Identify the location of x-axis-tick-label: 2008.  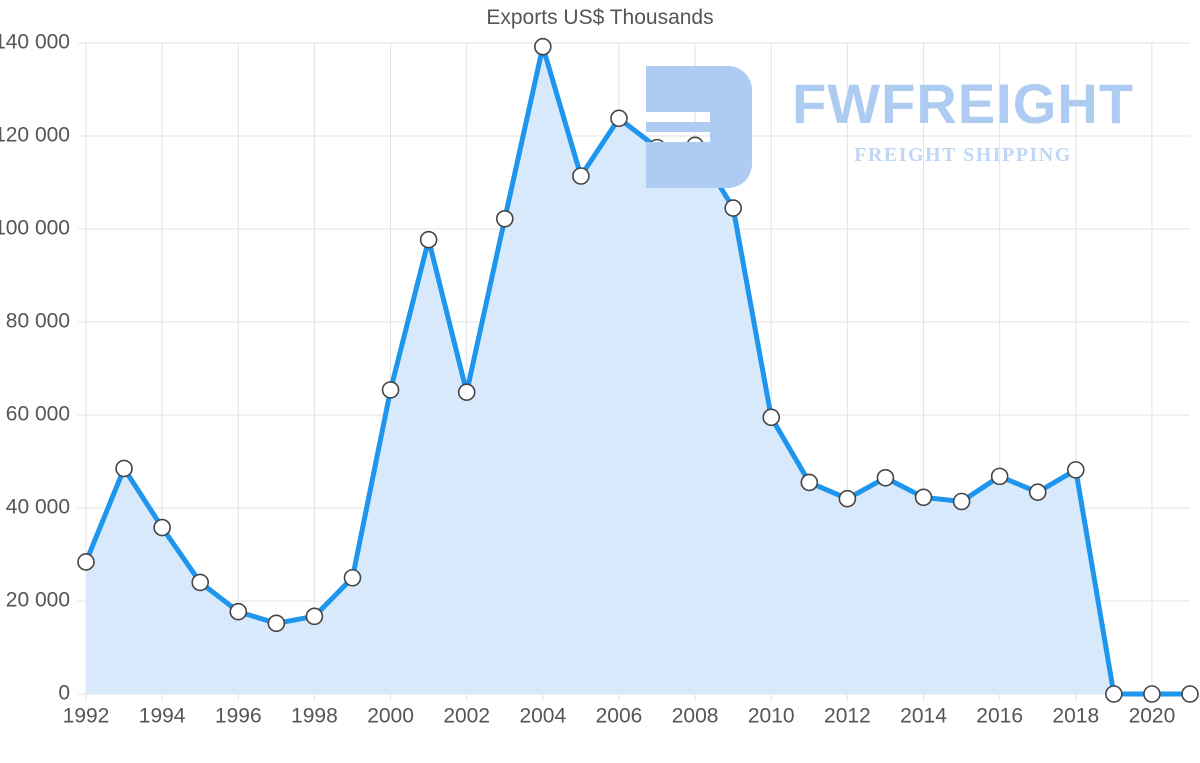
(695, 715).